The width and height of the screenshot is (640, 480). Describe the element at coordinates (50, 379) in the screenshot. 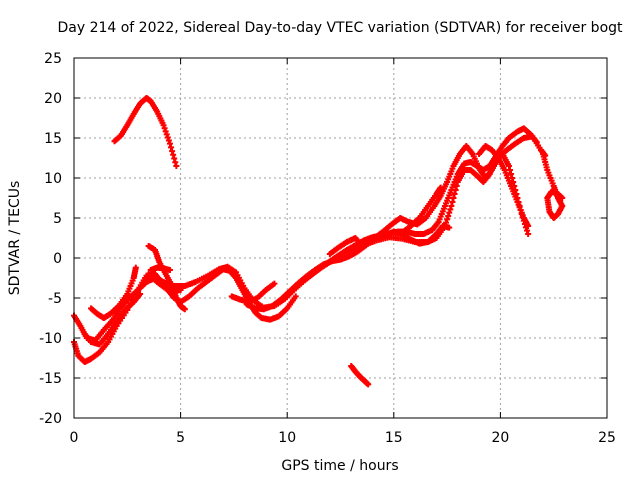

I see `y-tick-label: -15` at that location.